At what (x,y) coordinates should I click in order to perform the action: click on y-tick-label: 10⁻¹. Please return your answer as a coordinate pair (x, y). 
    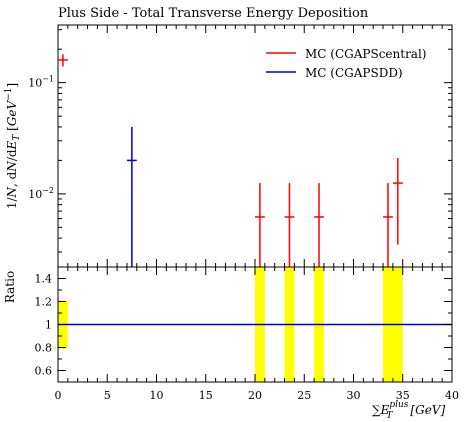
    Looking at the image, I should click on (41, 82).